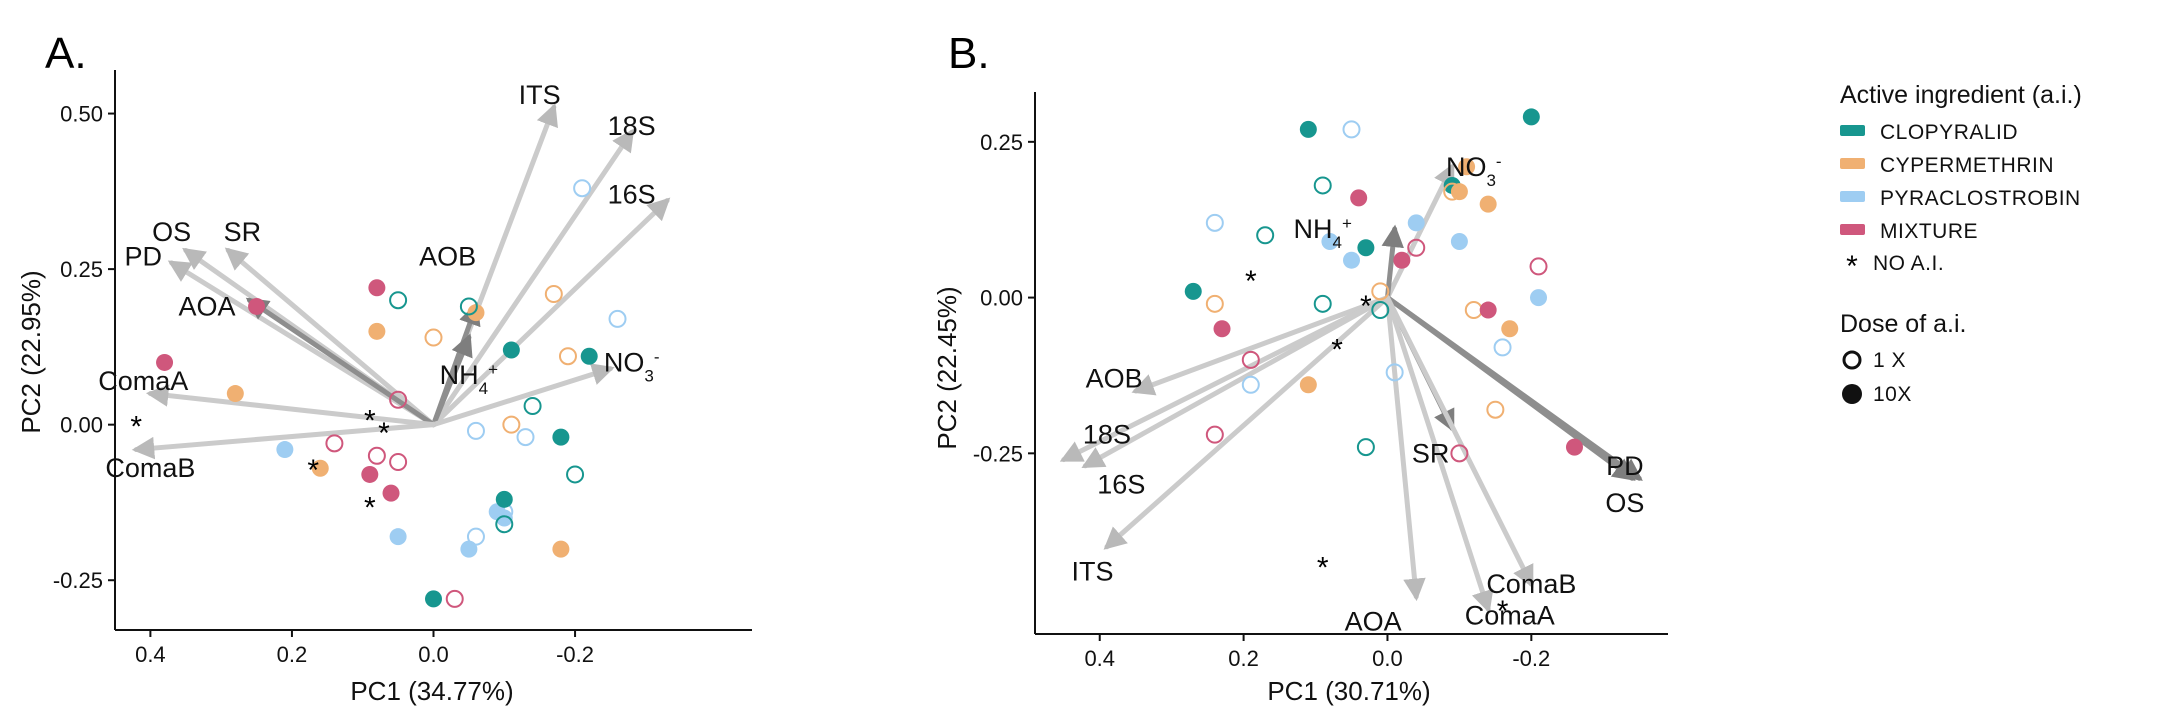 This screenshot has width=2183, height=727. I want to click on y-tick-label: 0.25, so click(81, 269).